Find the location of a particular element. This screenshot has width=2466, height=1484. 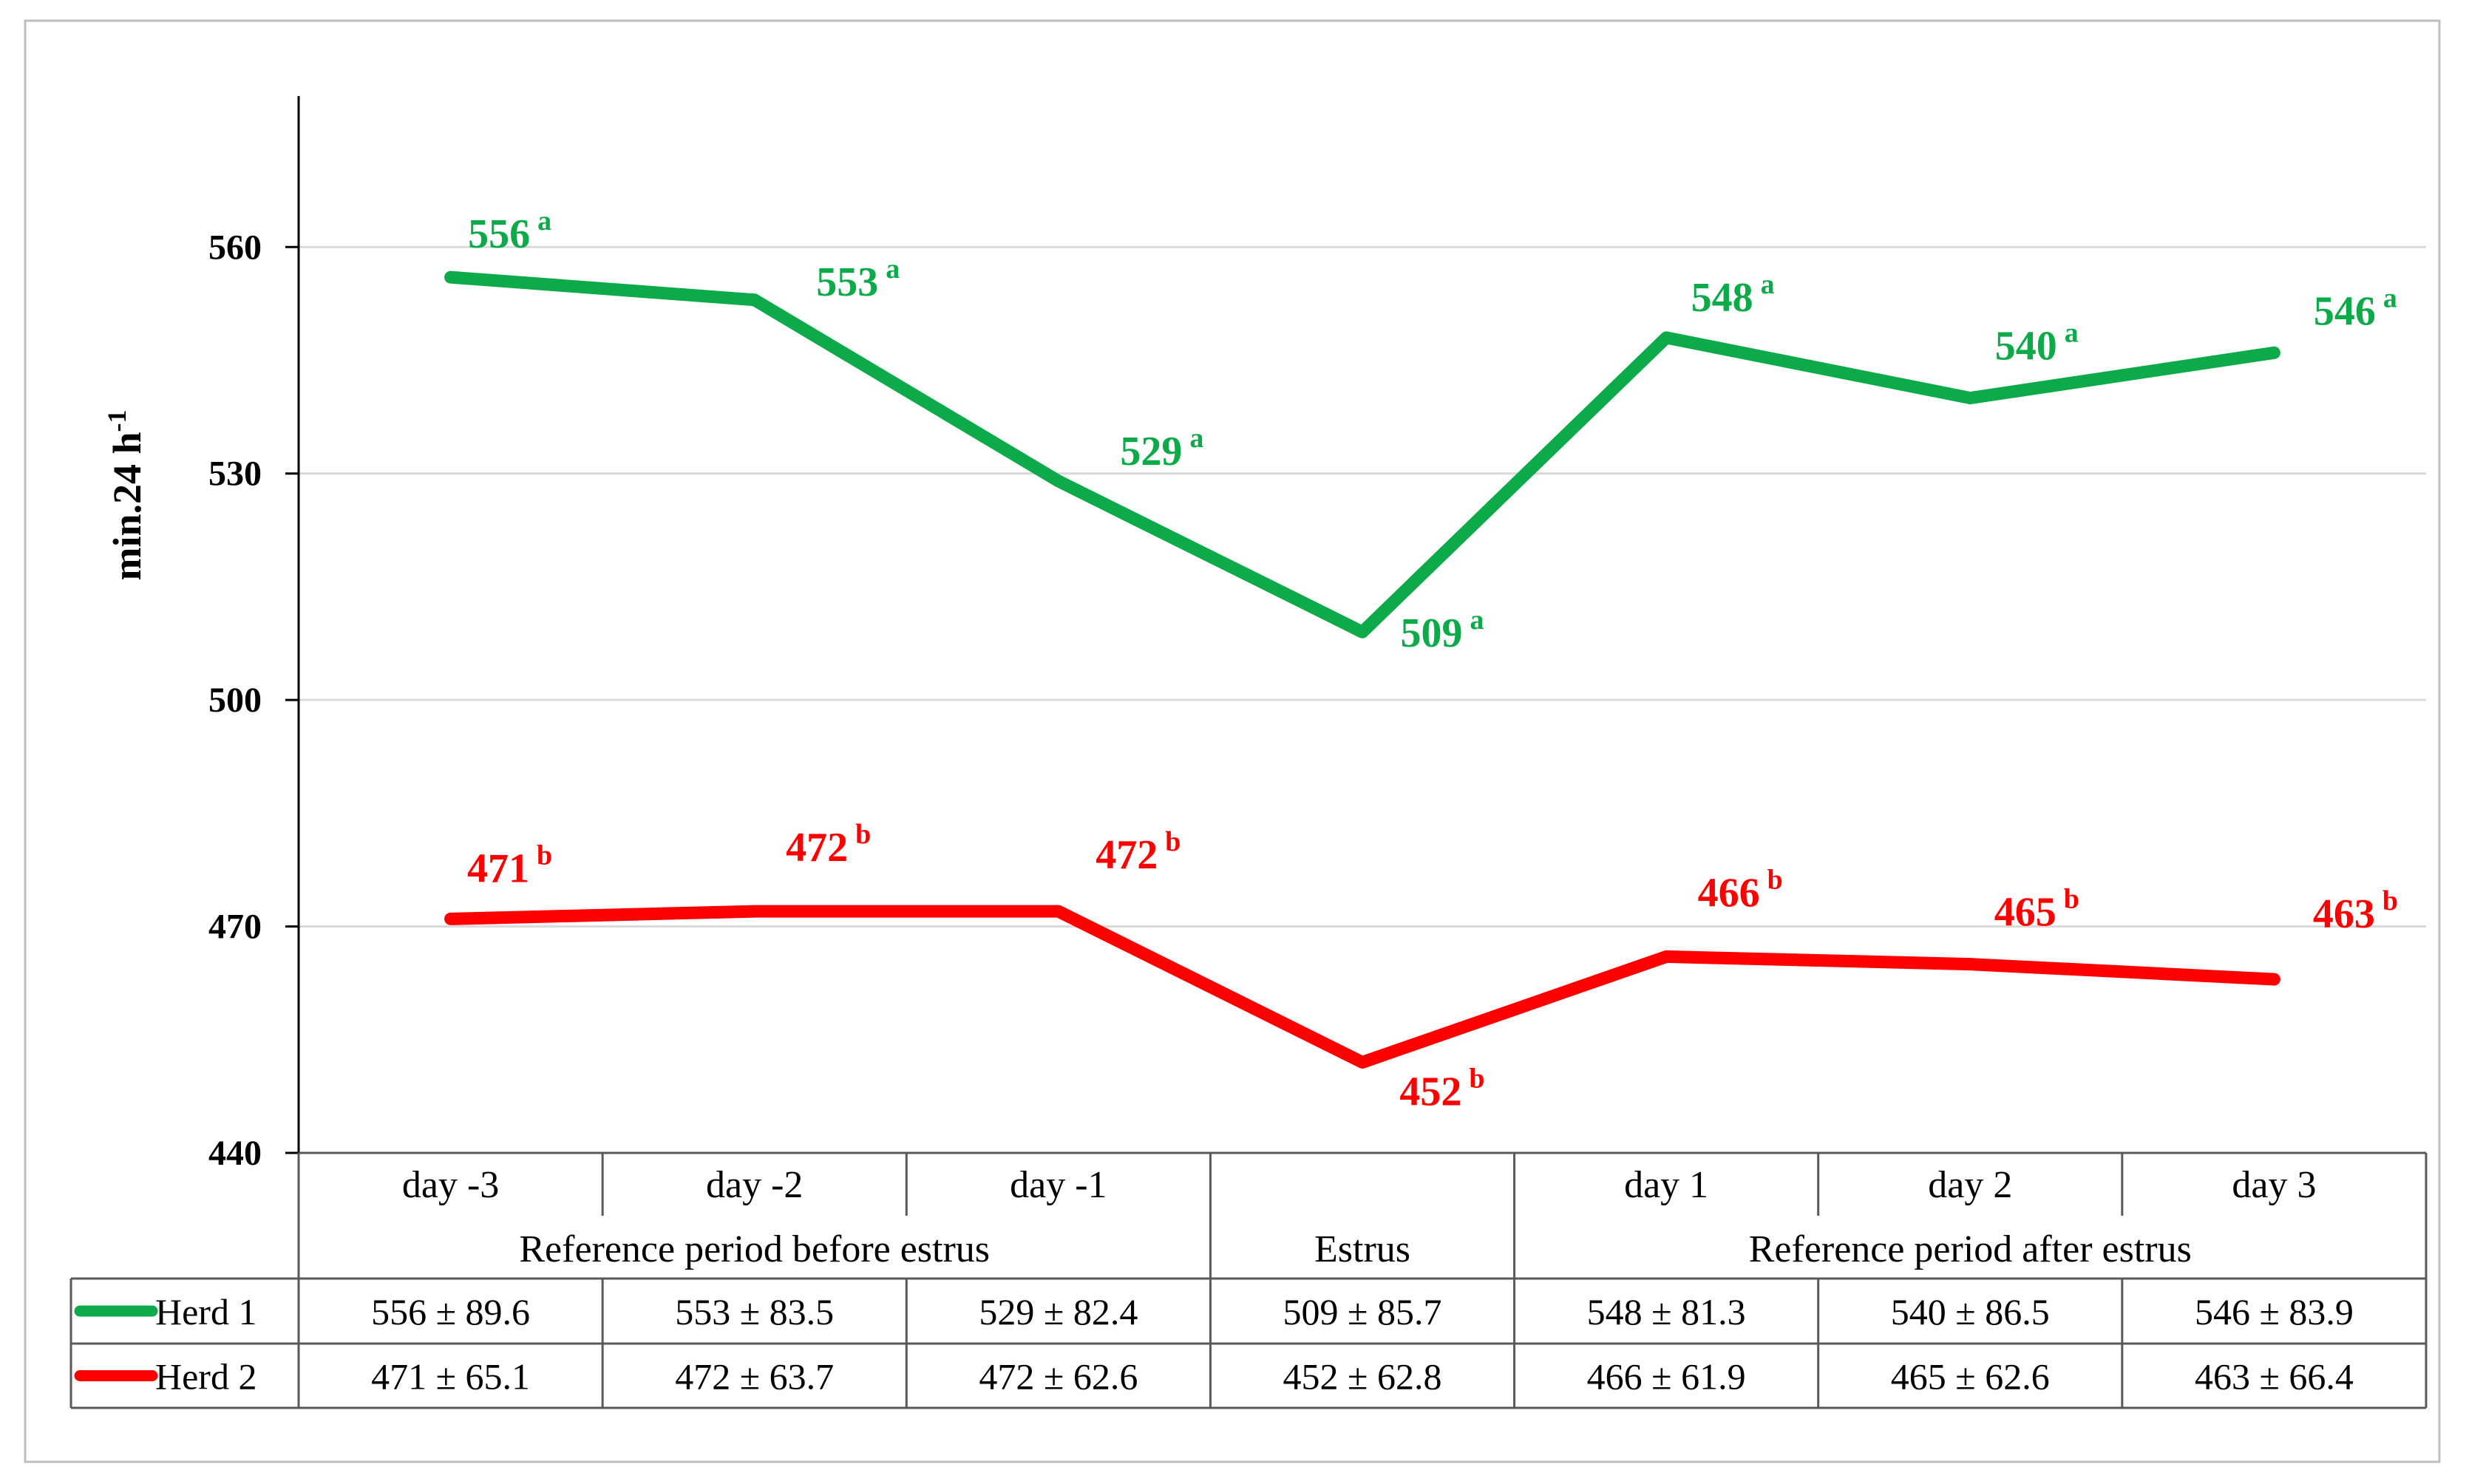

table-cell: 472 ± 62.6 is located at coordinates (1058, 1377).